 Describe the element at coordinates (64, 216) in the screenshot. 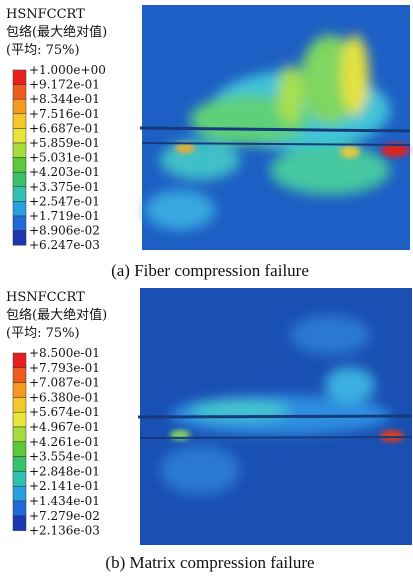

I see `legend-label: +1.719e-01` at that location.